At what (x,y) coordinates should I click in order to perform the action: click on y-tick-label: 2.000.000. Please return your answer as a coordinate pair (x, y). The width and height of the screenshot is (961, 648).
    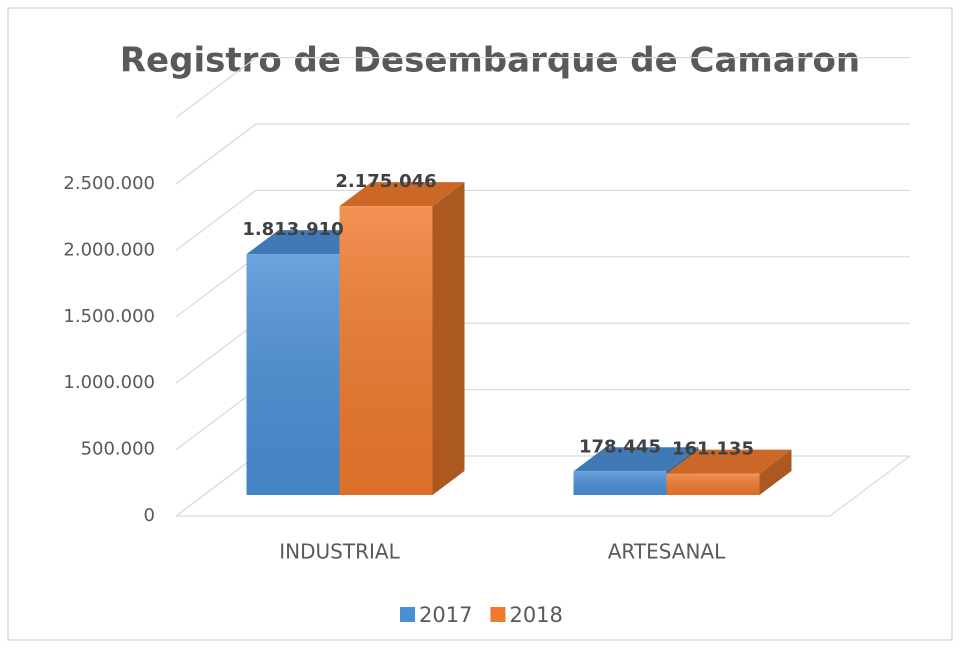
    Looking at the image, I should click on (109, 249).